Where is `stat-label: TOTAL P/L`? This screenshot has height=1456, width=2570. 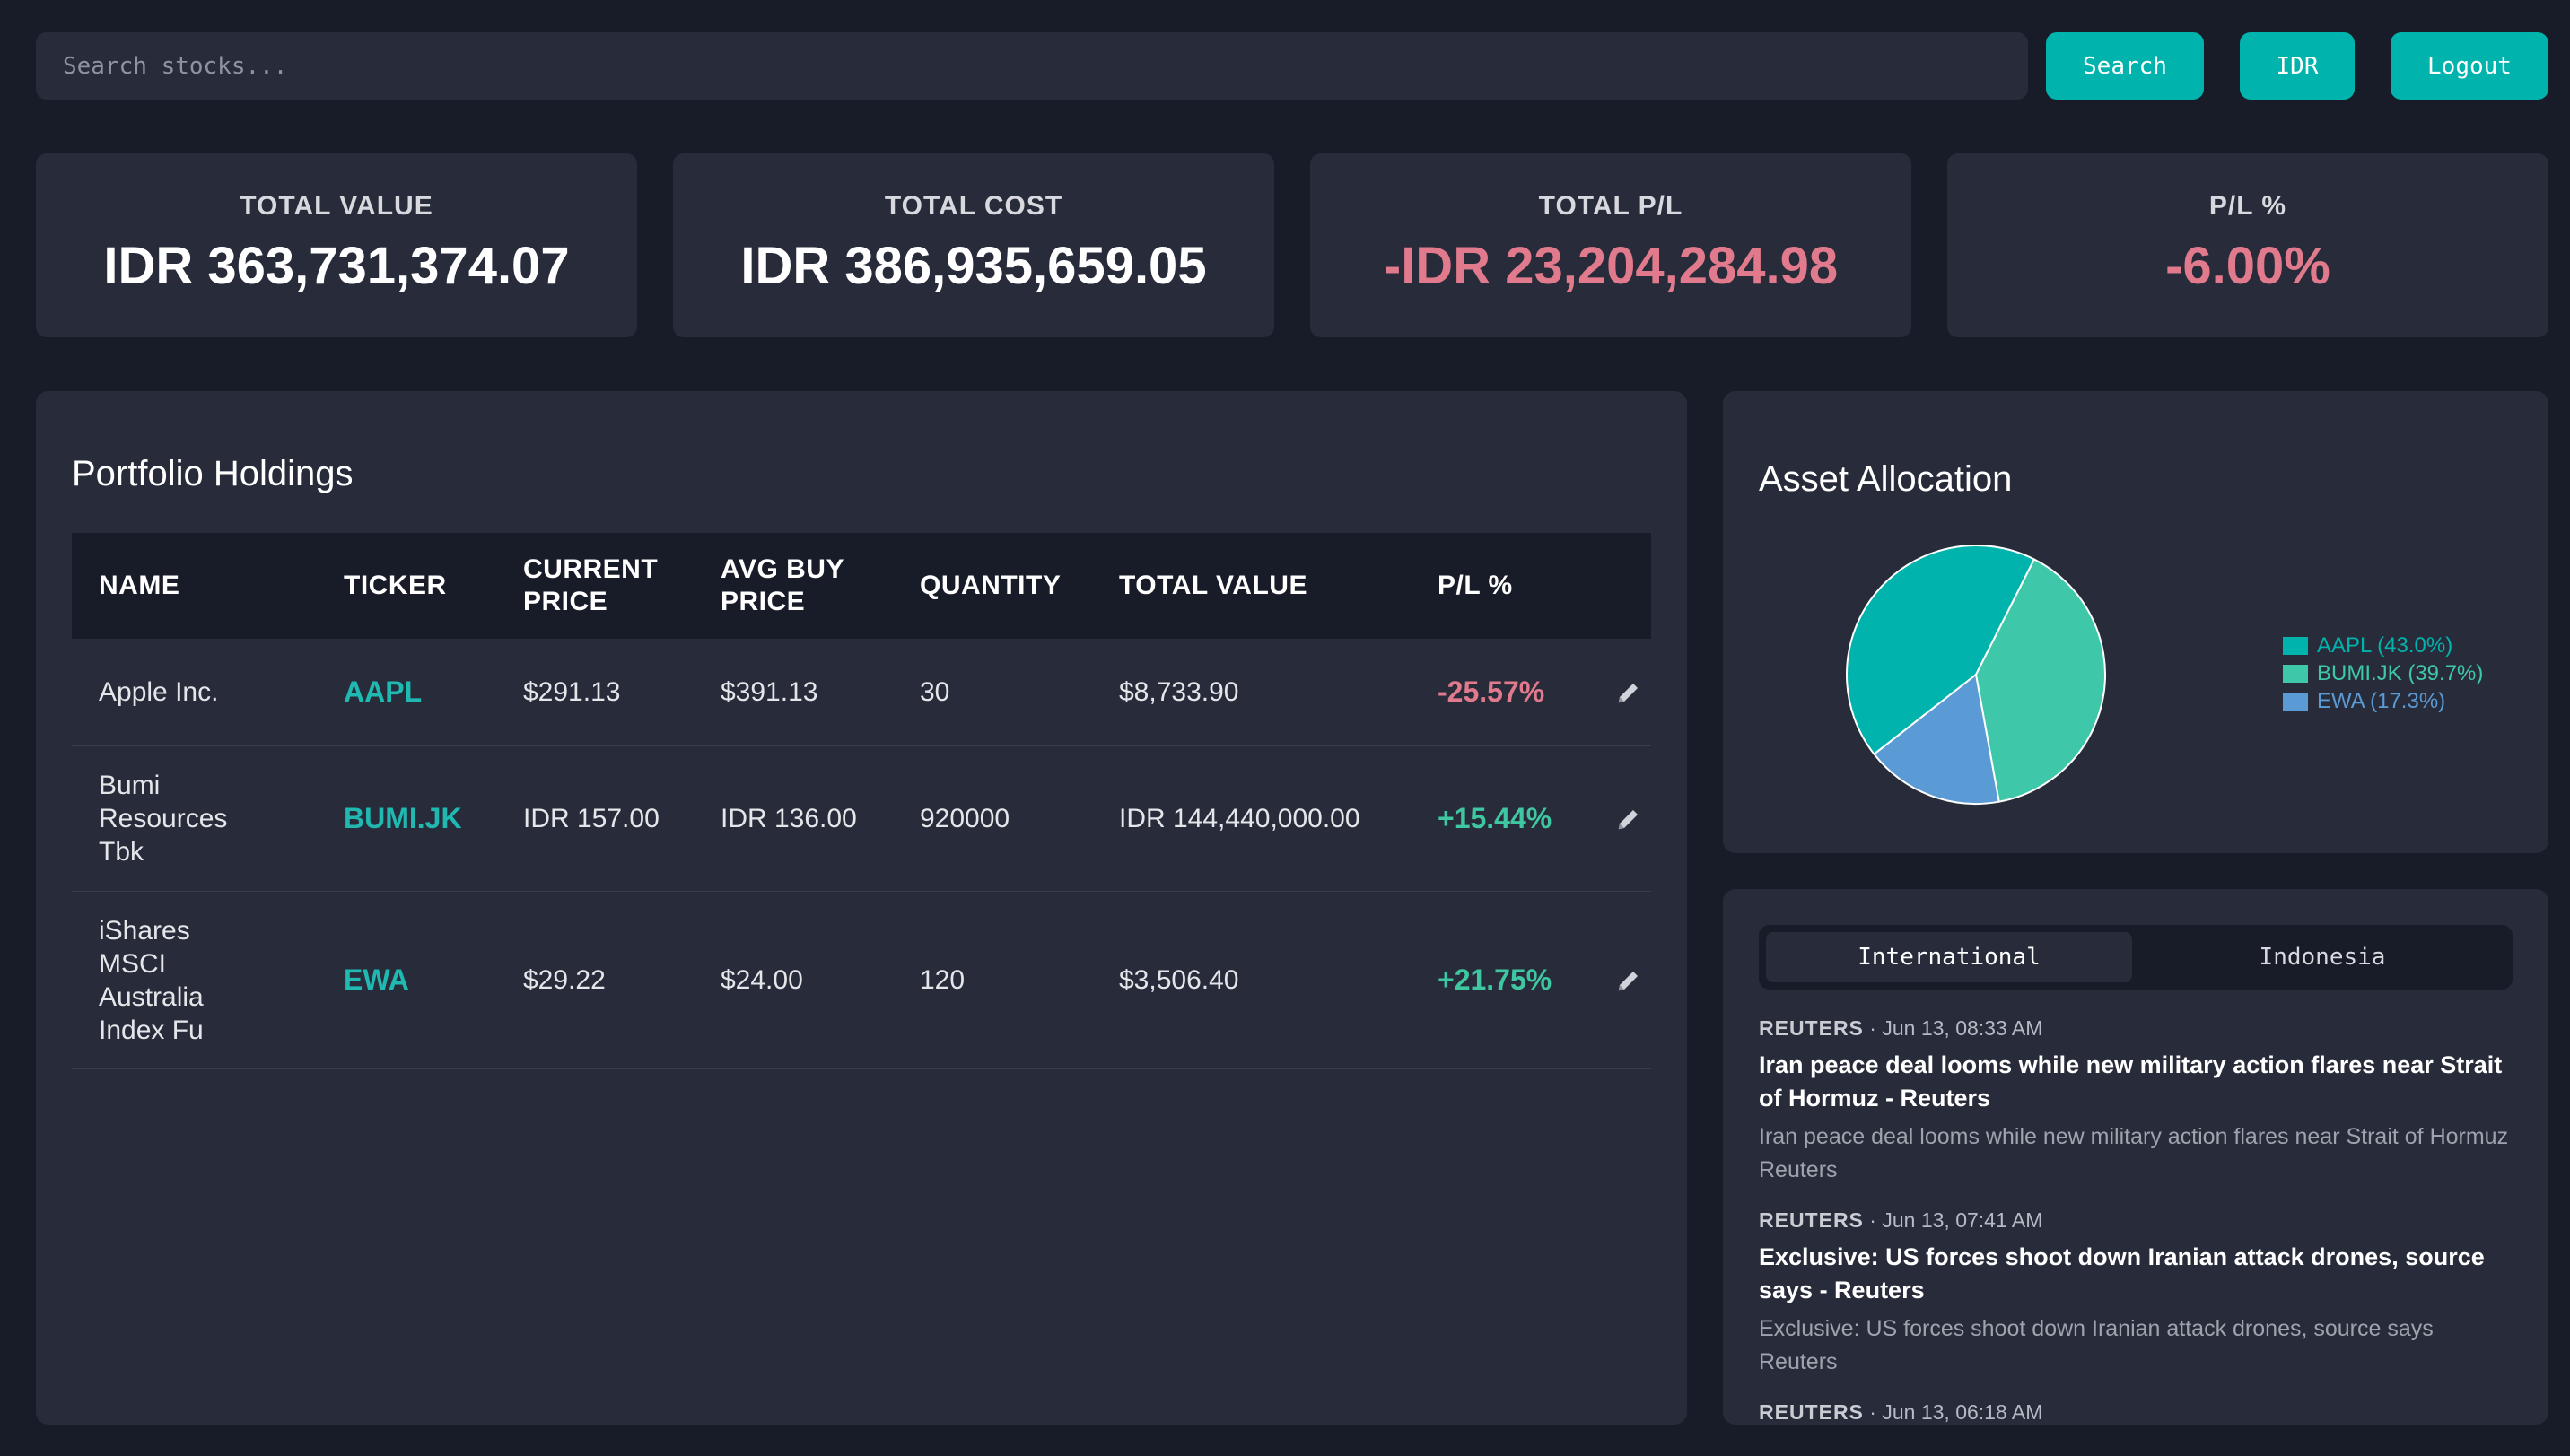
stat-label: TOTAL P/L is located at coordinates (1610, 206).